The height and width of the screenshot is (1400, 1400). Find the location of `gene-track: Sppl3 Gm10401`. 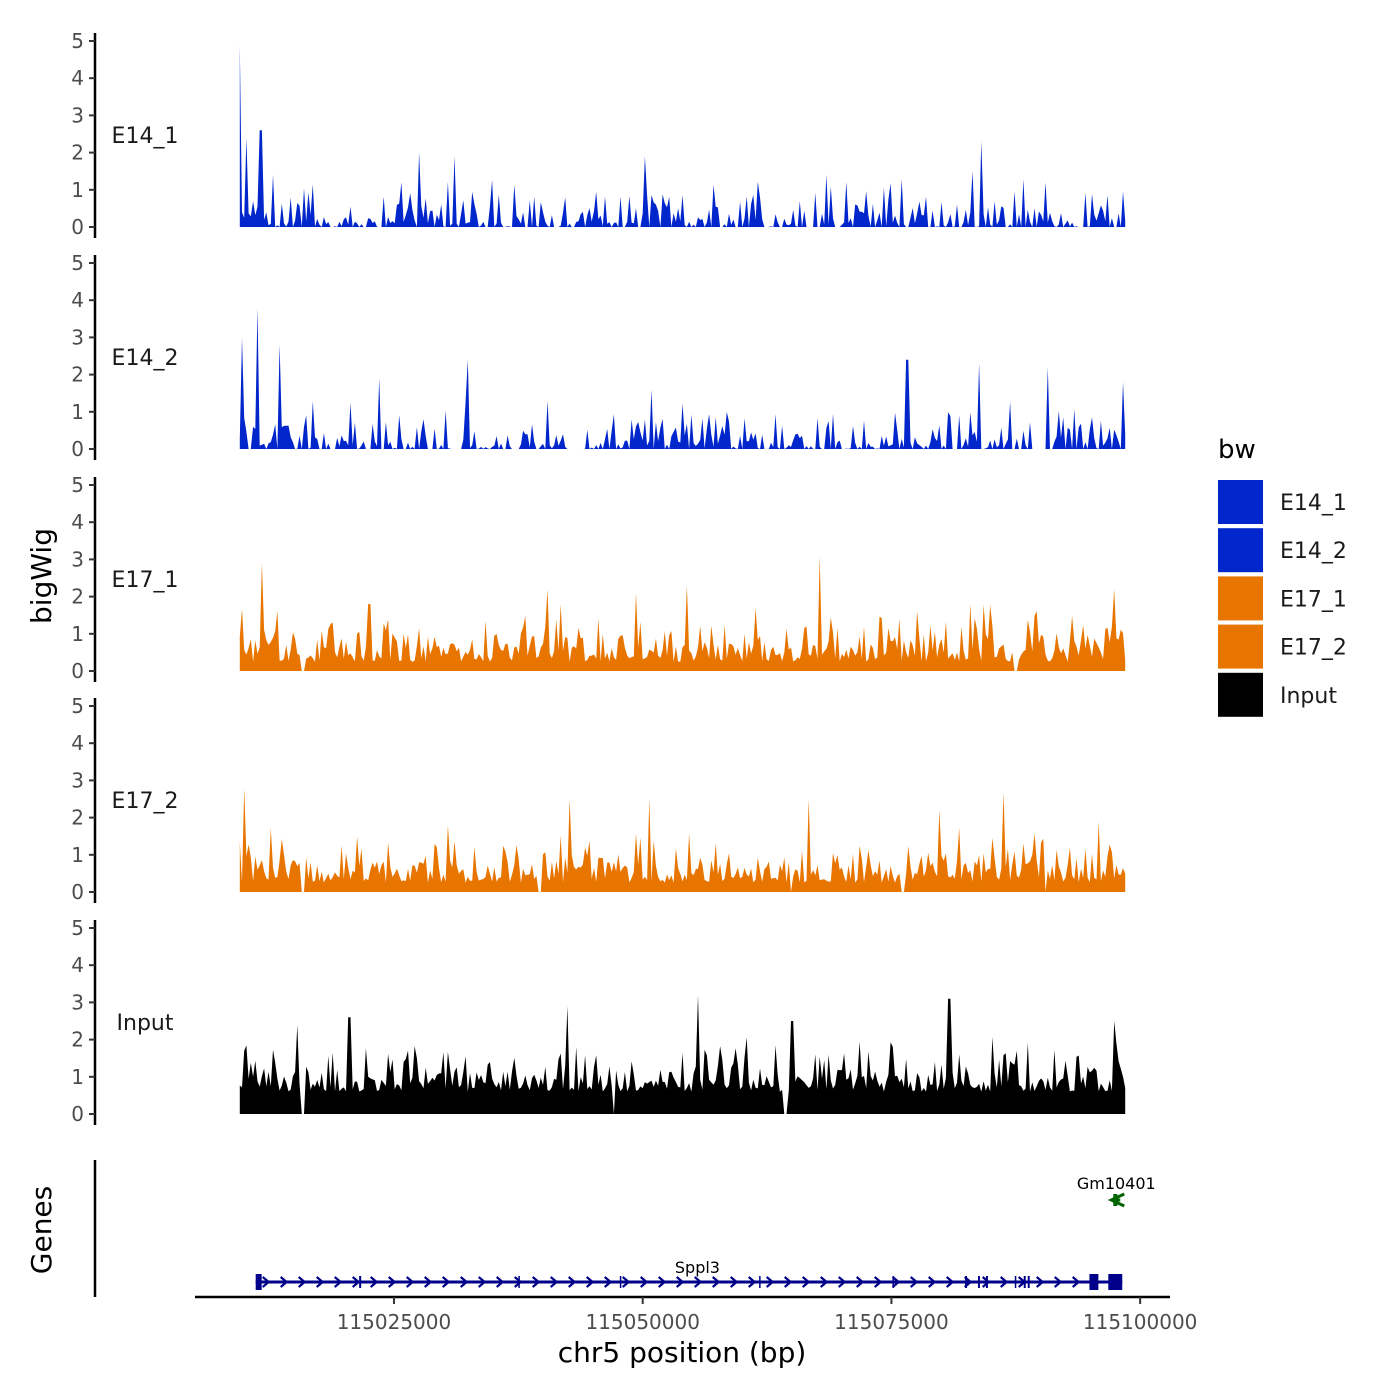

gene-track: Sppl3 Gm10401 is located at coordinates (624, 1228).